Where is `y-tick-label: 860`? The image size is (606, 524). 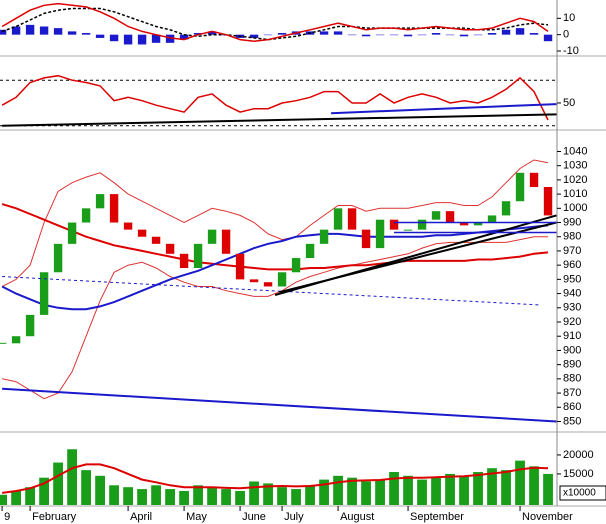 y-tick-label: 860 is located at coordinates (572, 407).